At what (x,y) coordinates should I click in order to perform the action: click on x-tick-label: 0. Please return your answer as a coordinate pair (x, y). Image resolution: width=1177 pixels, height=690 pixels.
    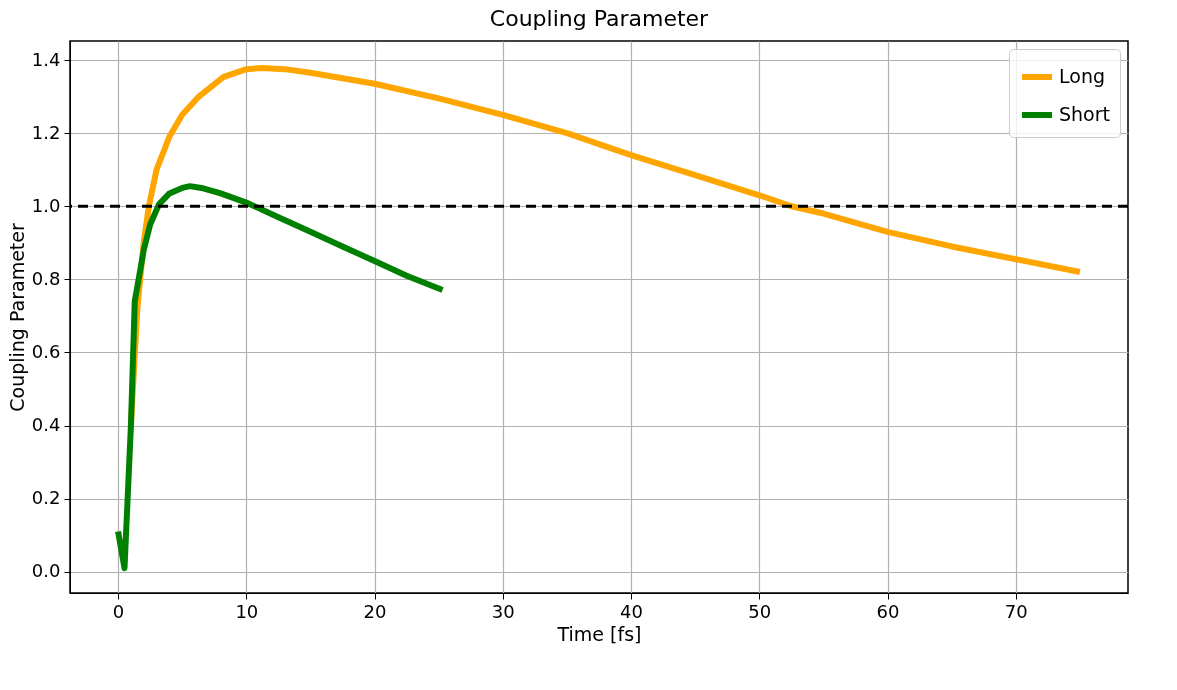
    Looking at the image, I should click on (118, 611).